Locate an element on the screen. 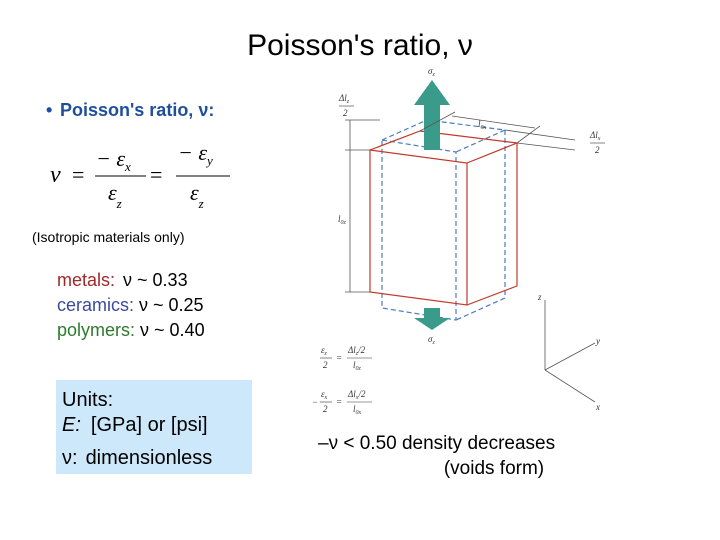  material-label: metals: is located at coordinates (86, 280).